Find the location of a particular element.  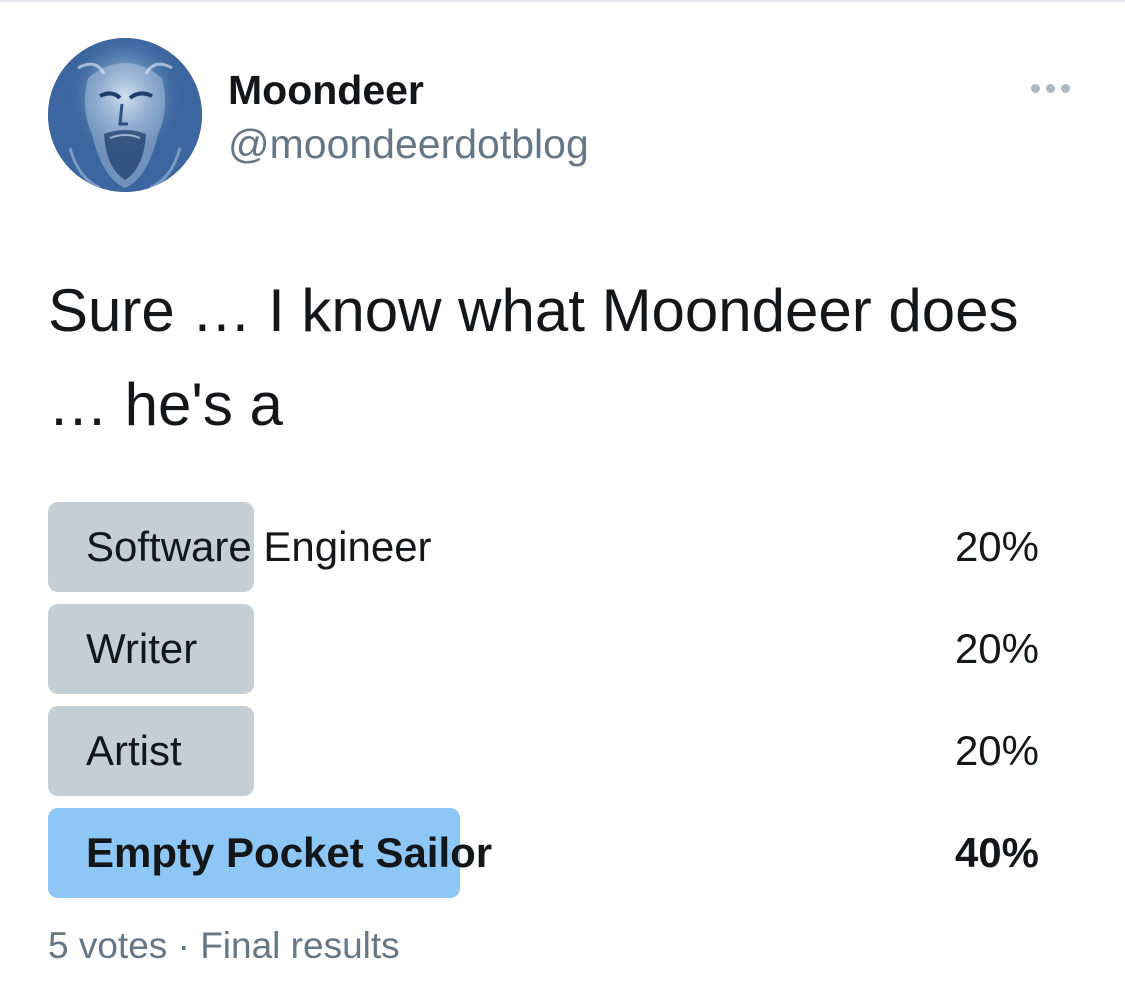

more-options-button is located at coordinates (1050, 88).